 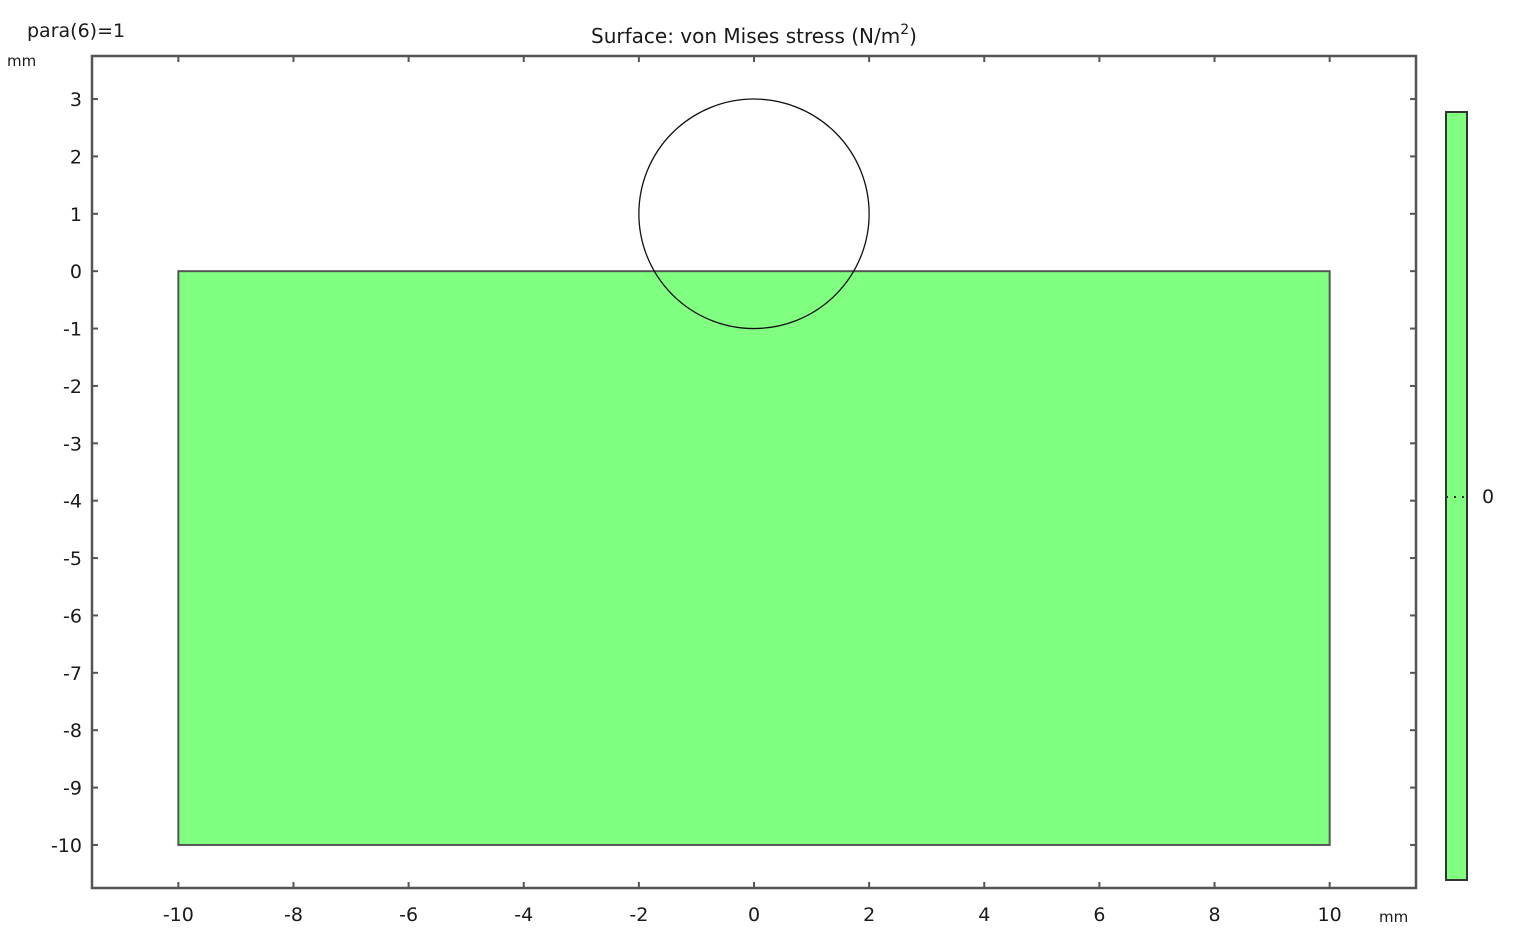 I want to click on y-tick-label: -9, so click(x=72, y=789).